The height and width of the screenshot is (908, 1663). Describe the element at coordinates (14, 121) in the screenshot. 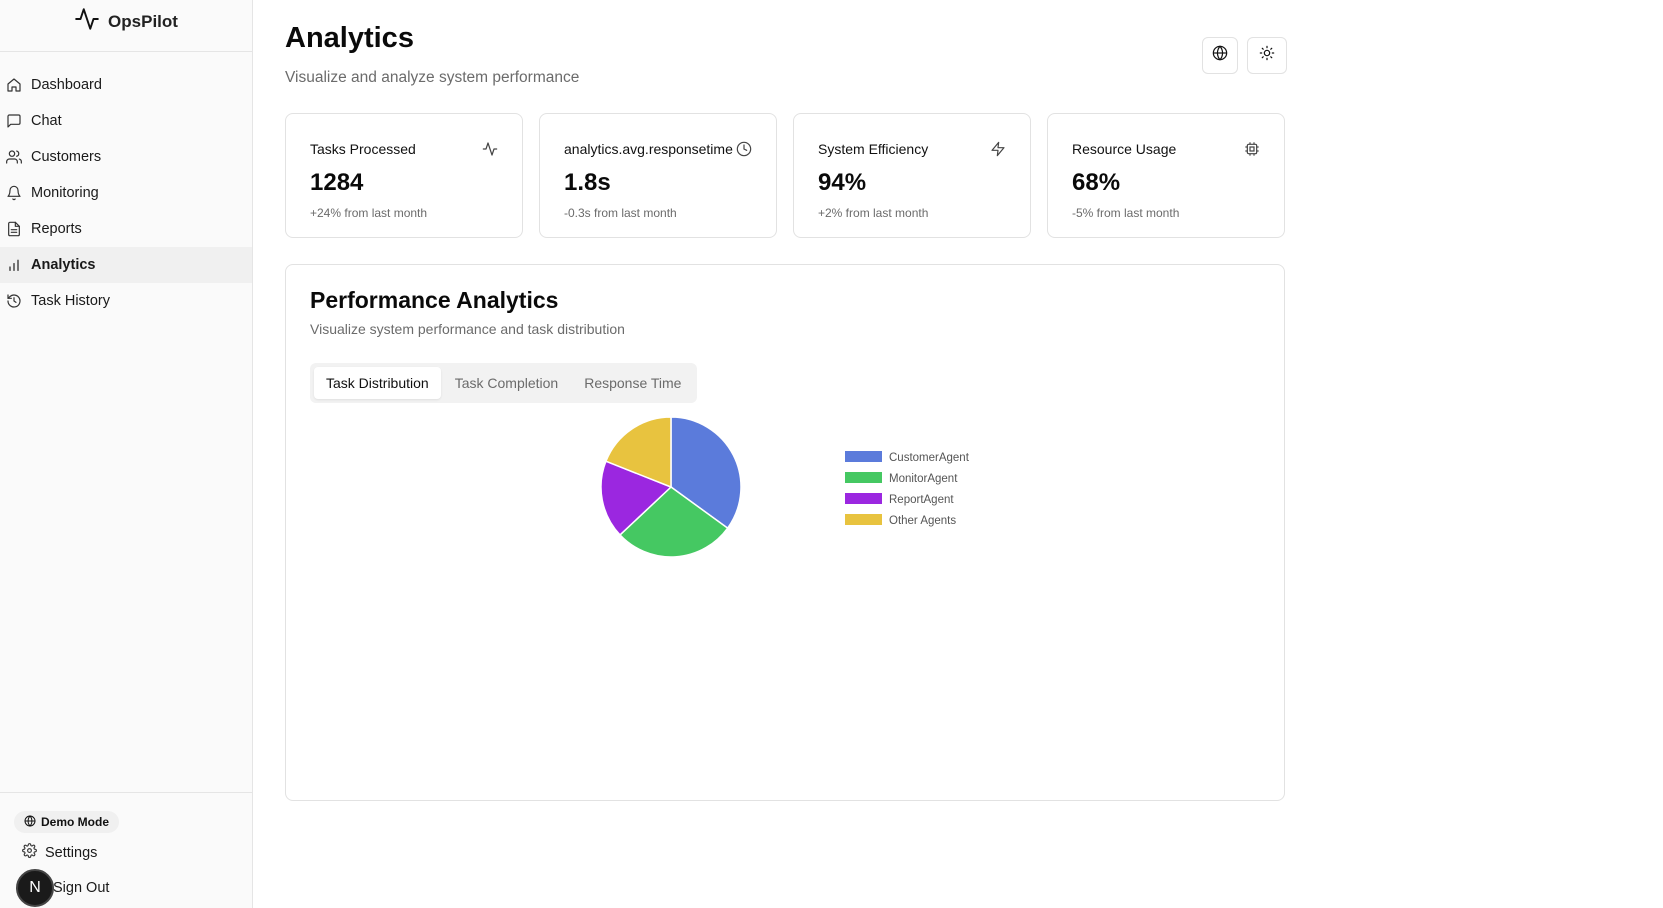

I see `chat-icon` at that location.